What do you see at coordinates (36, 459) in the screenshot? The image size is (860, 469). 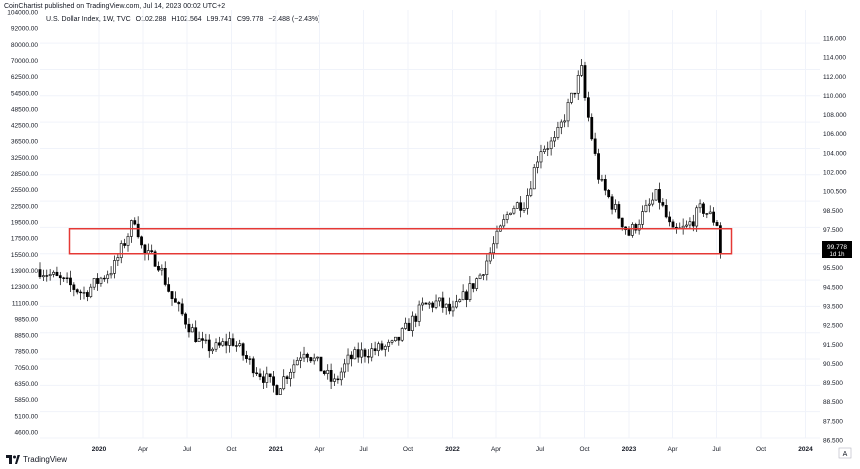 I see `footer-brand: TradingView` at bounding box center [36, 459].